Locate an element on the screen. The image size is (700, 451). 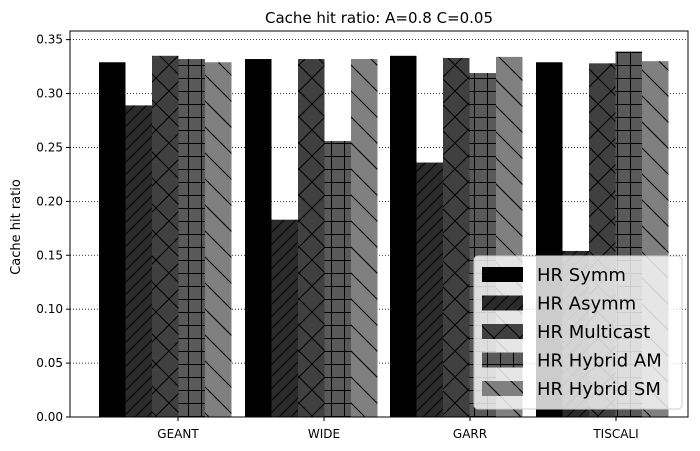
bar-hr-hybrid-am-wide is located at coordinates (337, 278).